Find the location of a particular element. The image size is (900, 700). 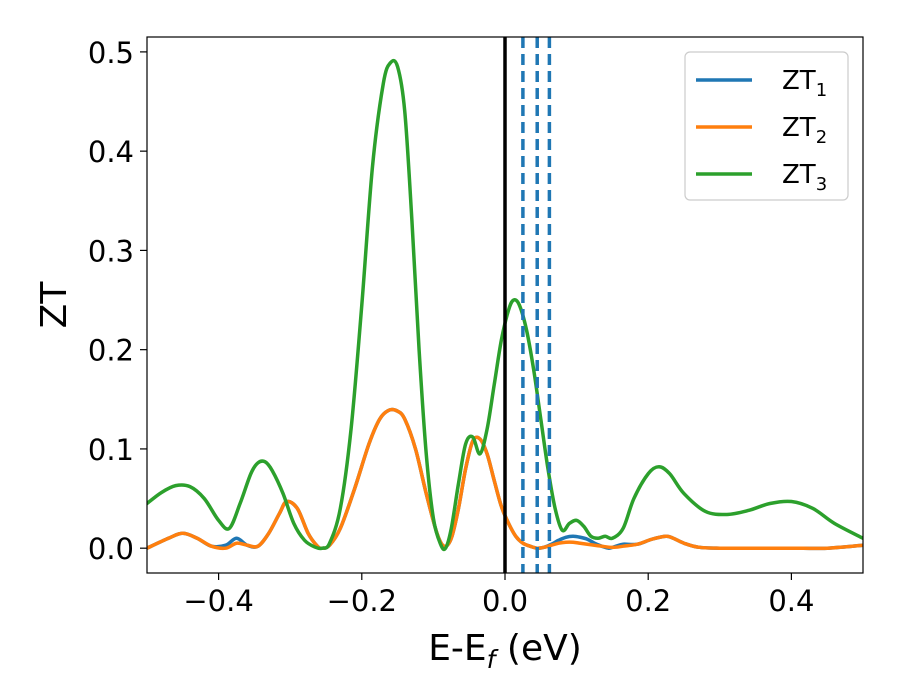

y-tick-label: 0.0 is located at coordinates (111, 549).